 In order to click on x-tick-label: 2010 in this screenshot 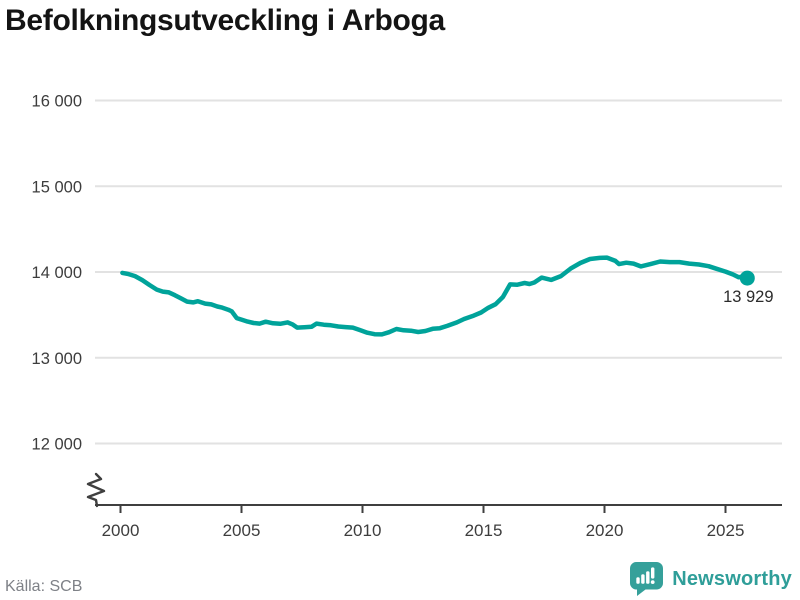, I will do `click(363, 530)`.